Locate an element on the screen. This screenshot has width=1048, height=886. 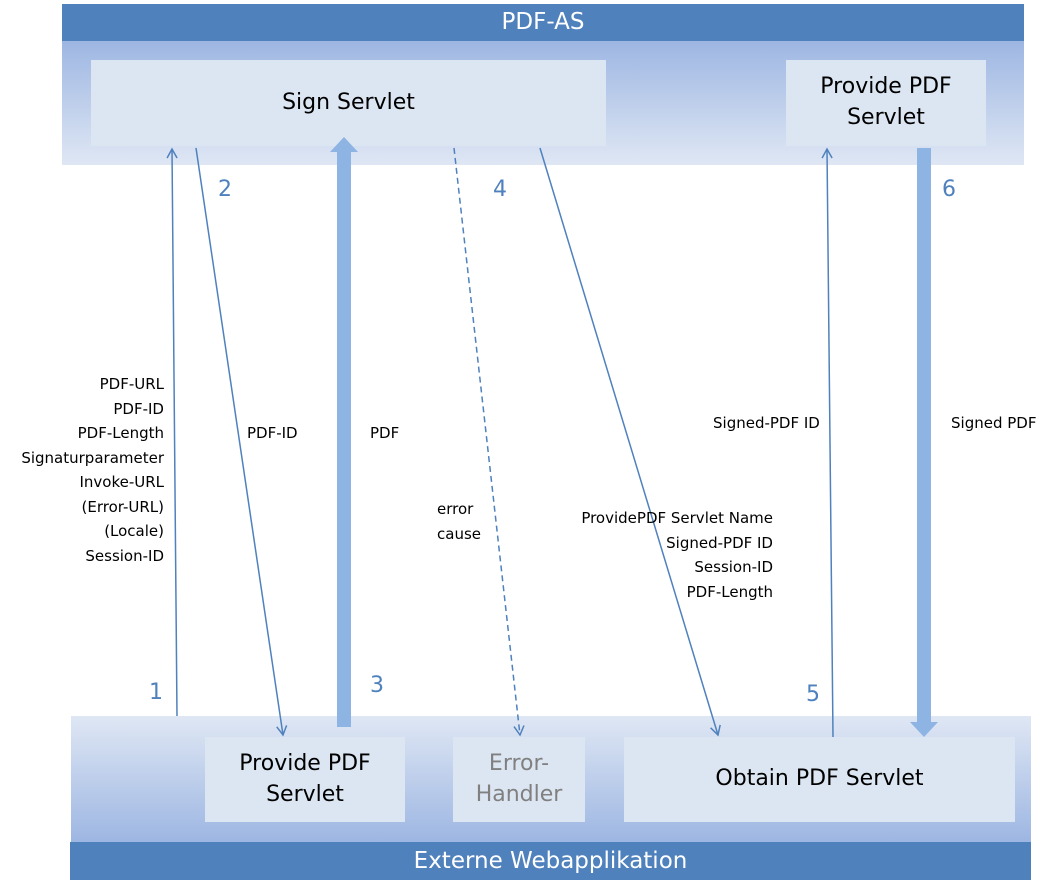
error-line: error is located at coordinates (455, 509).